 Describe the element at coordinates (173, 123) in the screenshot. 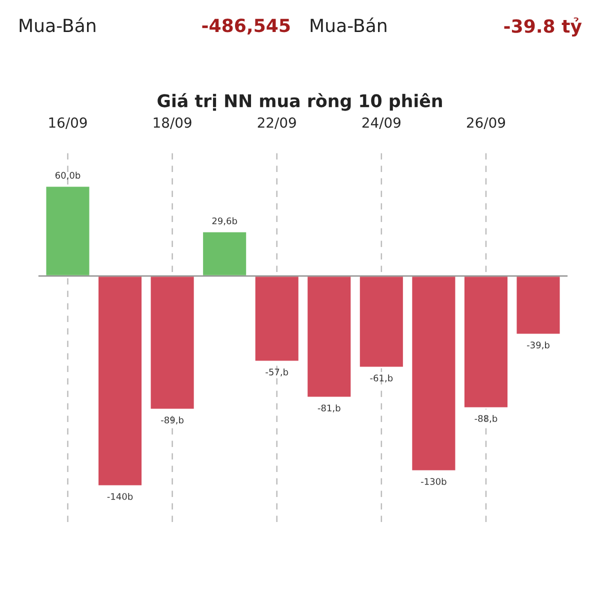

I see `x-tick-label: 18/09` at that location.